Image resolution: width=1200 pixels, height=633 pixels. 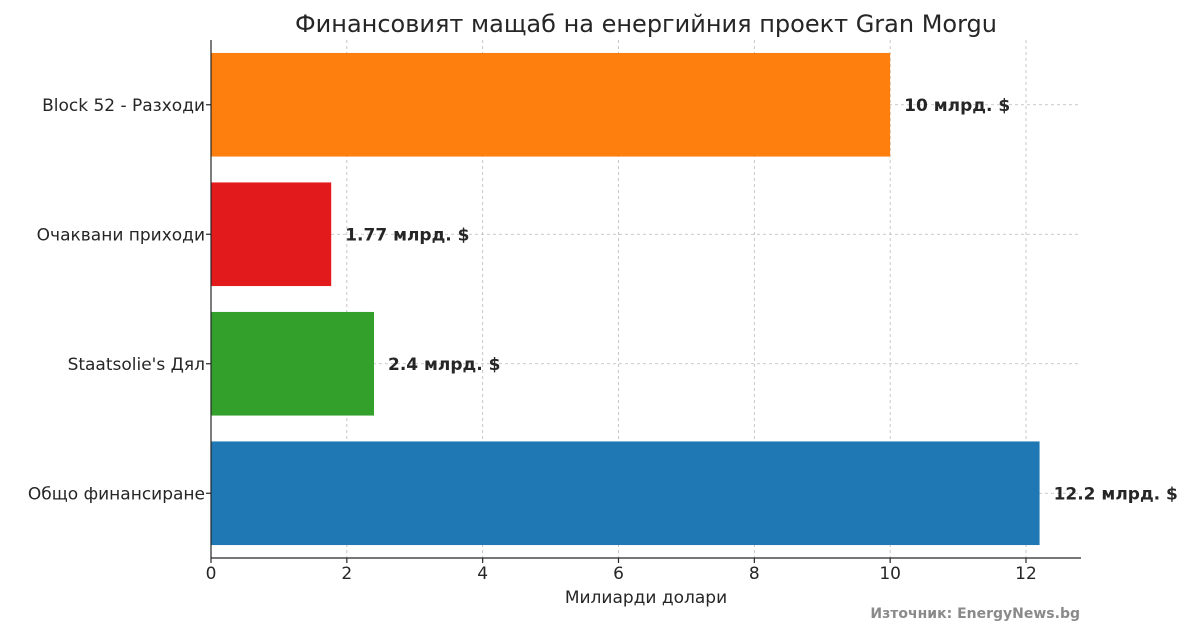 What do you see at coordinates (346, 574) in the screenshot?
I see `x-tick-label: 2` at bounding box center [346, 574].